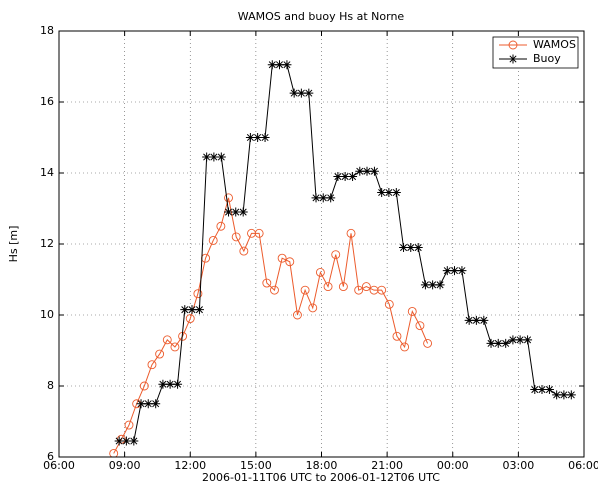  I want to click on y-tick-label: 8, so click(50, 385).